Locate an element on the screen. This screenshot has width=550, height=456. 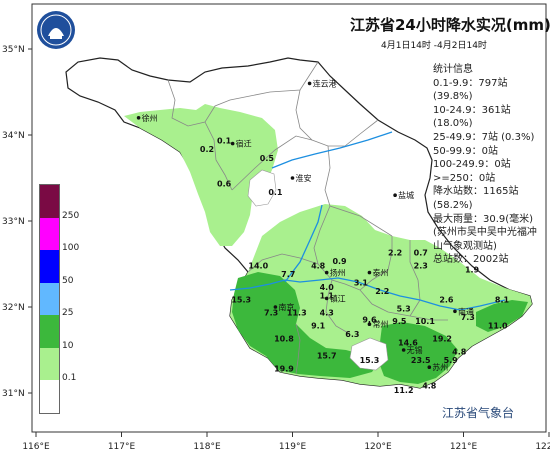
page-title: 江苏省24小时降水实况(mm) is located at coordinates (450, 25).